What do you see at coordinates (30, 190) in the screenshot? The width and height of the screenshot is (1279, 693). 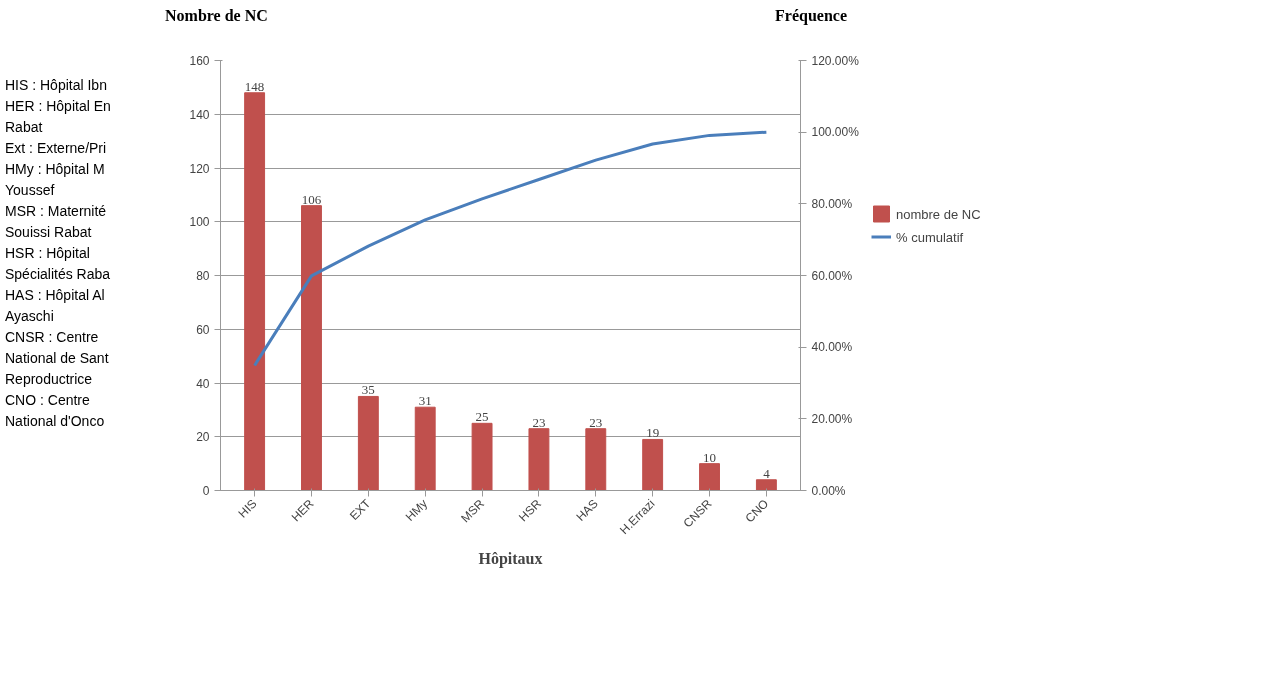 I see `text: Youssef` at bounding box center [30, 190].